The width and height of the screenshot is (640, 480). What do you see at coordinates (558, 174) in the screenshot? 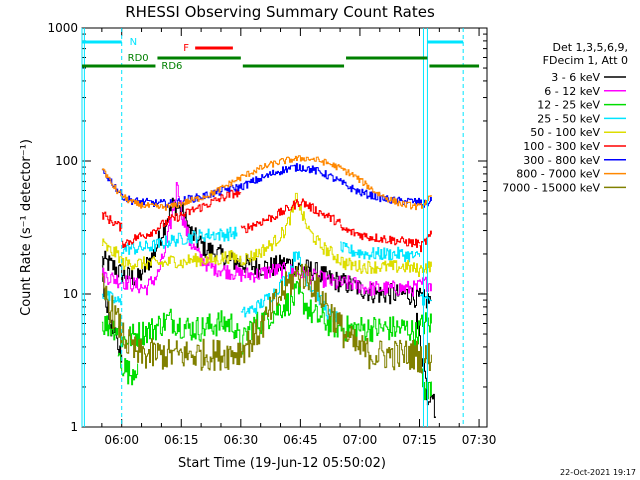
I see `legend-label: 800 - 7000 keV` at bounding box center [558, 174].